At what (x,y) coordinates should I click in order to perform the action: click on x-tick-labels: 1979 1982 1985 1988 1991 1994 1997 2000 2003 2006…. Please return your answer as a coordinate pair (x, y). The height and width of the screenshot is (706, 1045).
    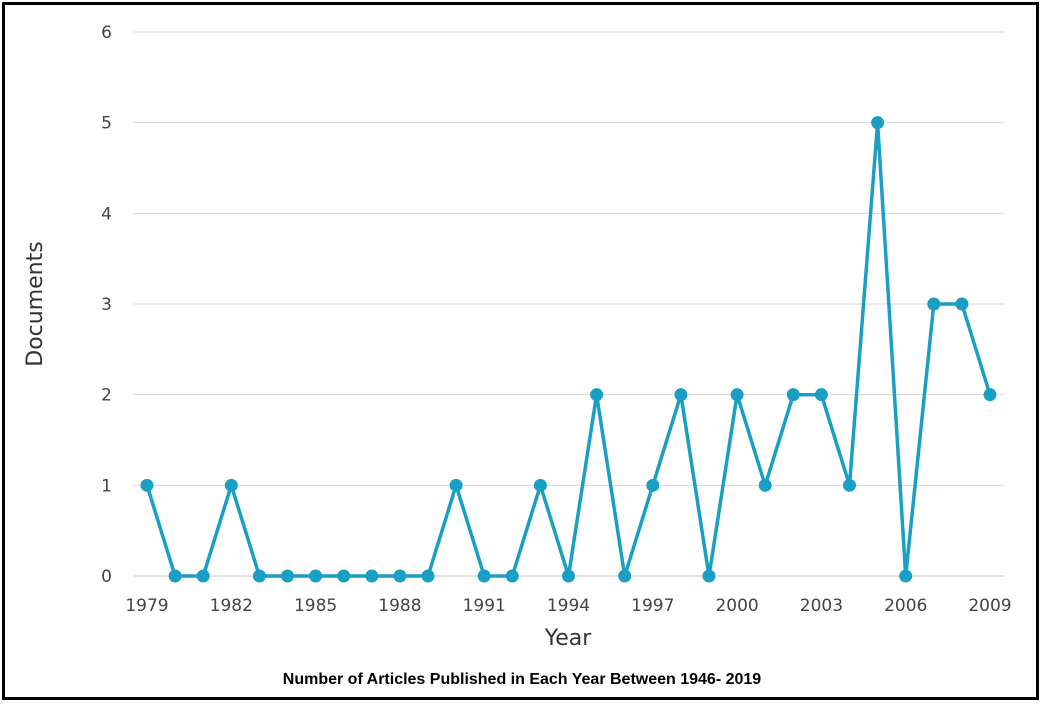
    Looking at the image, I should click on (568, 606).